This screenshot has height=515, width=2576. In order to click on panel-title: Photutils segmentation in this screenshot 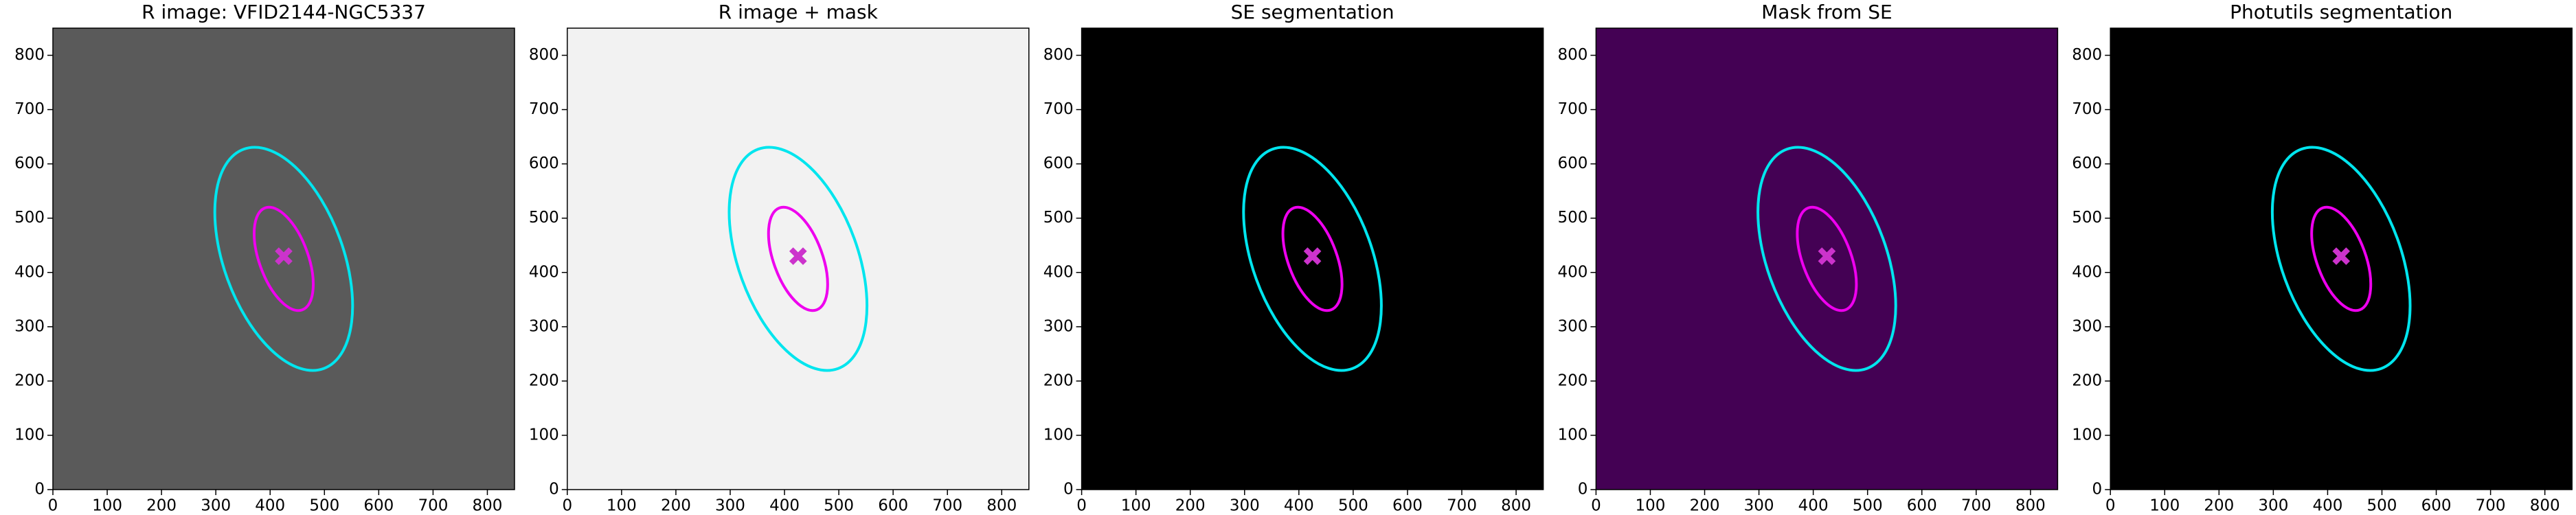, I will do `click(2341, 12)`.